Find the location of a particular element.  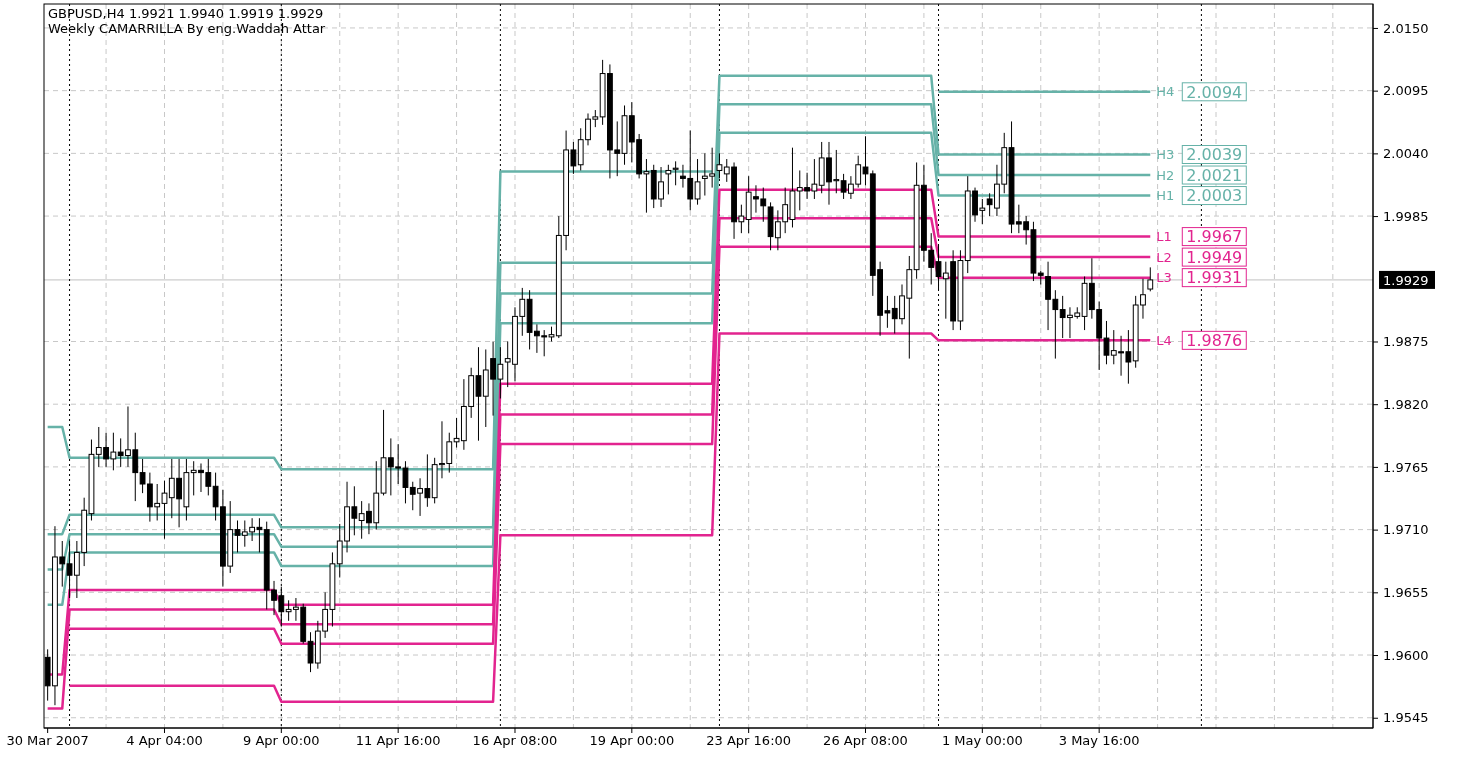

legend-label: H2 is located at coordinates (1165, 175).